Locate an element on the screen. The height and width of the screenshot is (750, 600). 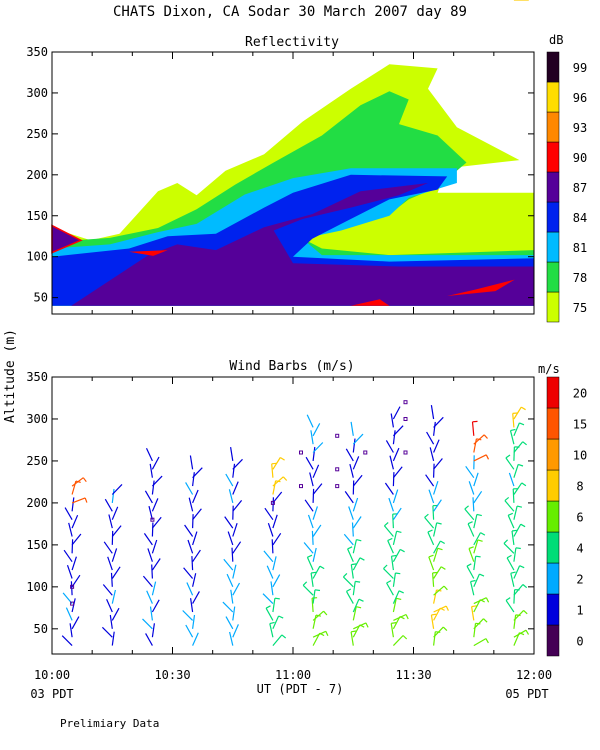
x-axis-start-local: 03 PDT is located at coordinates (51, 694).